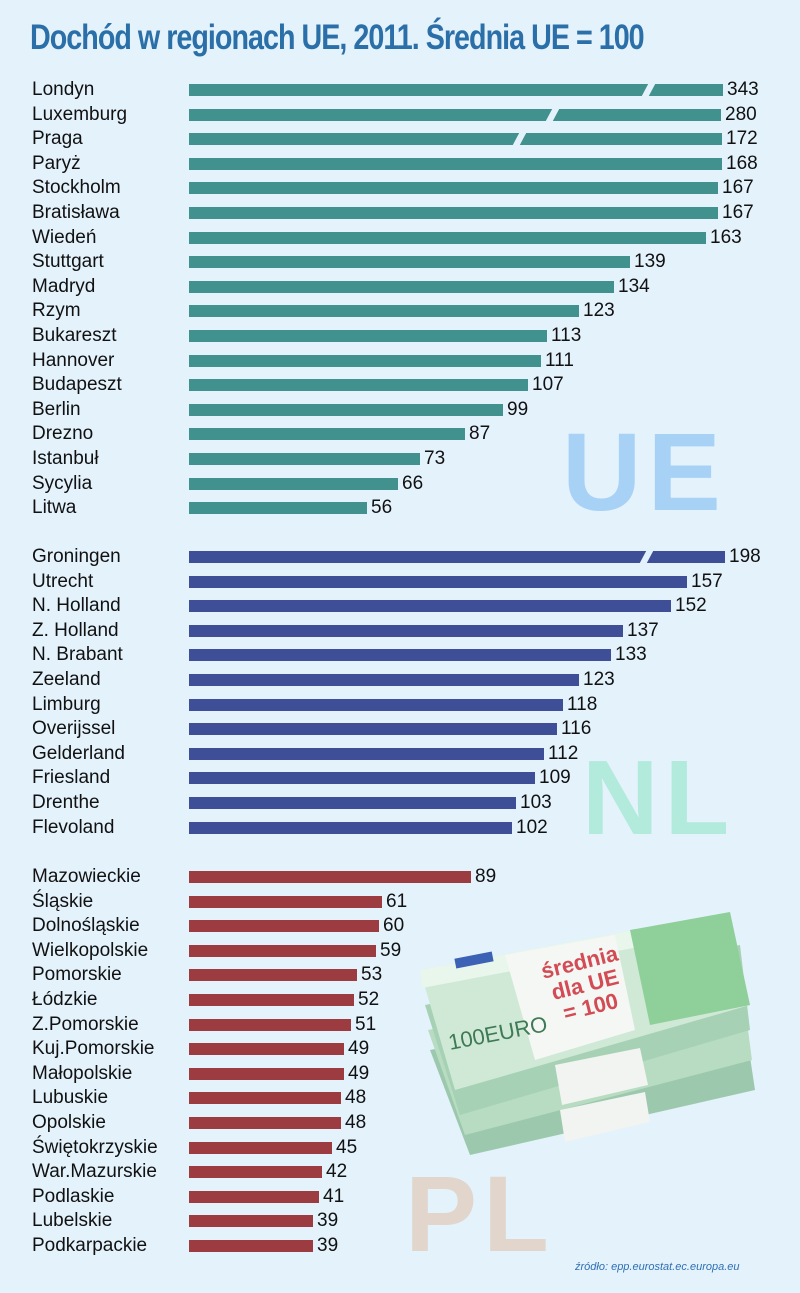  What do you see at coordinates (64, 237) in the screenshot?
I see `category-label: Wiedeń` at bounding box center [64, 237].